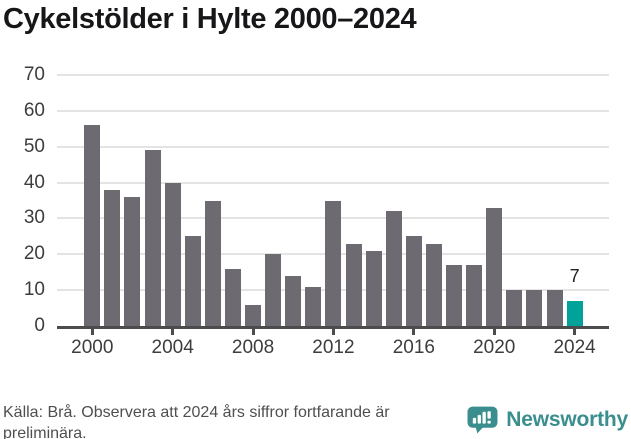  Describe the element at coordinates (92, 225) in the screenshot. I see `bar-2000` at that location.